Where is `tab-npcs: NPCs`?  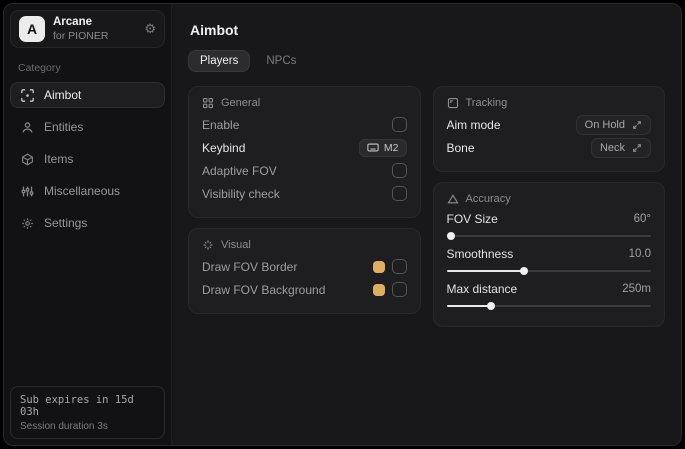
tab-npcs: NPCs is located at coordinates (281, 61).